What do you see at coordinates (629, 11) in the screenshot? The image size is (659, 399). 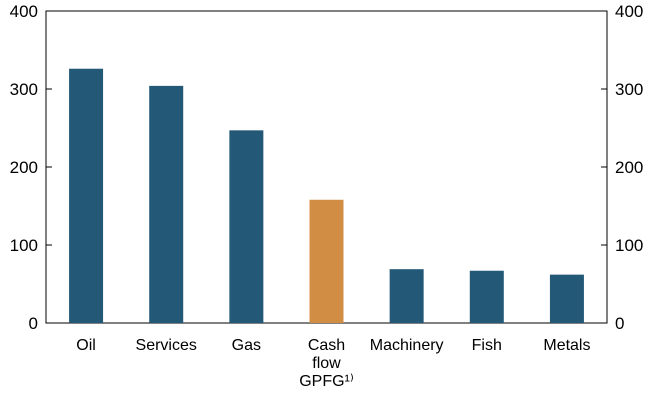 I see `right-y-tick-label: 400` at bounding box center [629, 11].